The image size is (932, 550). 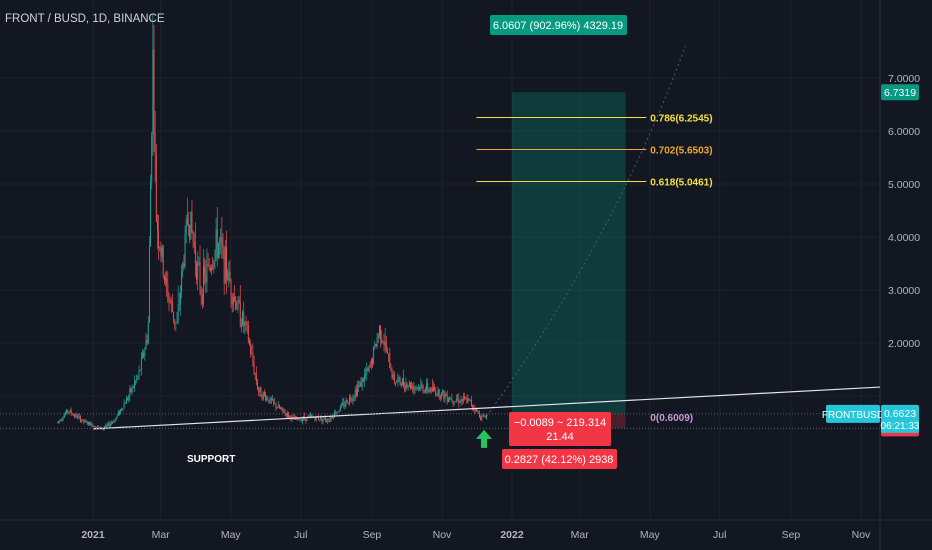 What do you see at coordinates (442, 535) in the screenshot?
I see `time-tick-label: Nov` at bounding box center [442, 535].